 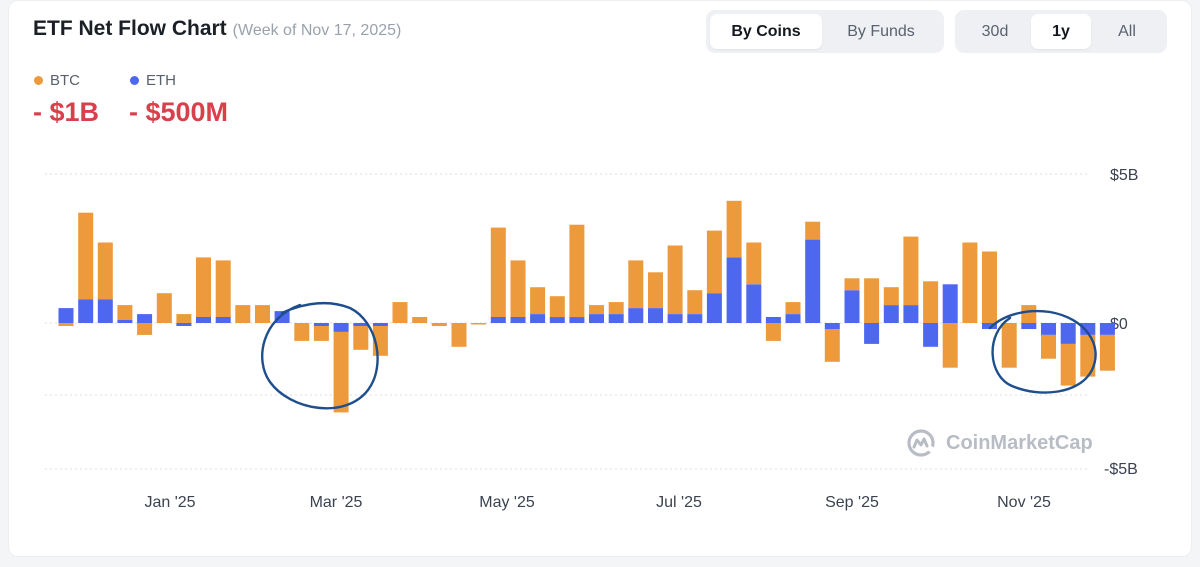 What do you see at coordinates (1127, 31) in the screenshot?
I see `range-all-button: All` at bounding box center [1127, 31].